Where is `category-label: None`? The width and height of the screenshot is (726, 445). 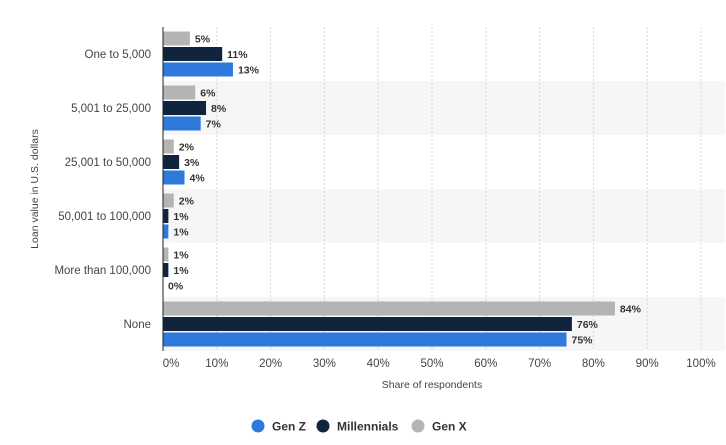 category-label: None is located at coordinates (138, 325).